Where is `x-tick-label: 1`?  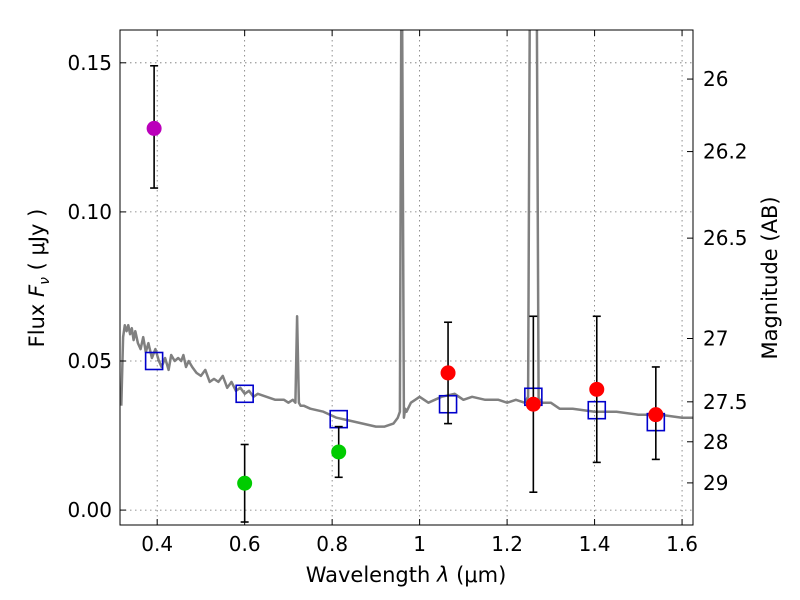
x-tick-label: 1 is located at coordinates (419, 544).